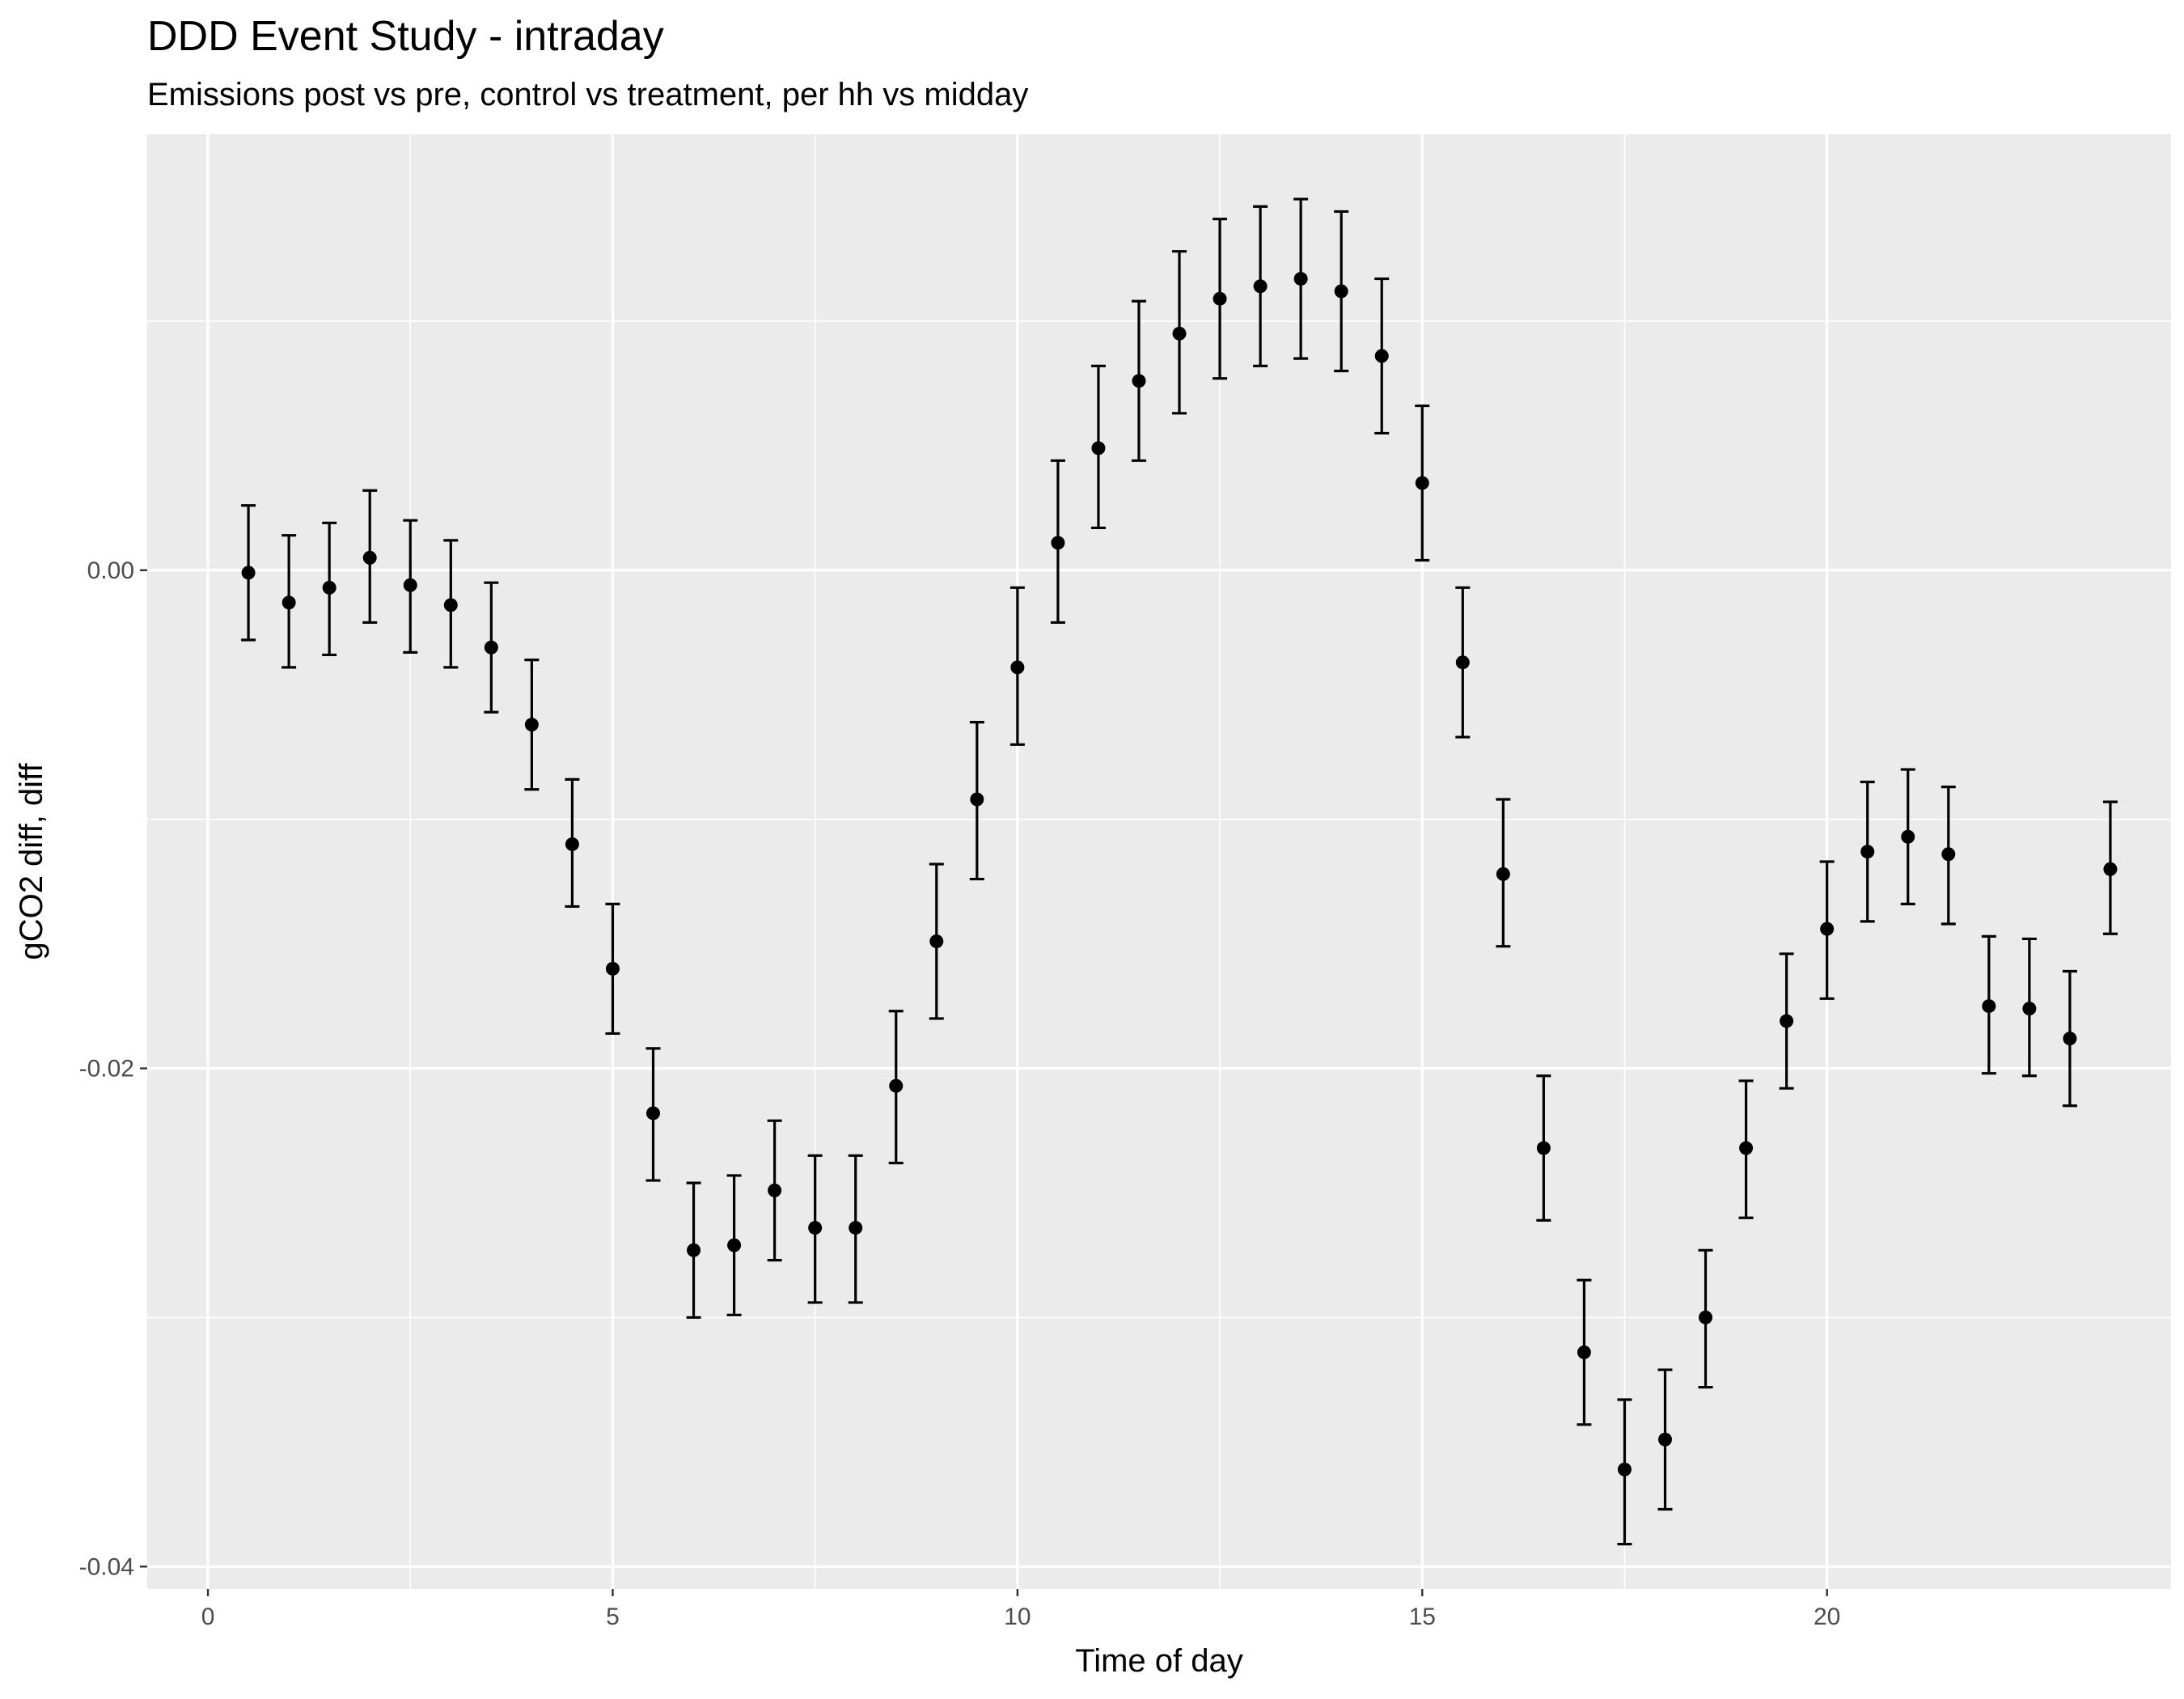 This screenshot has width=2184, height=1699. What do you see at coordinates (208, 1617) in the screenshot?
I see `x-tick-label: 0` at bounding box center [208, 1617].